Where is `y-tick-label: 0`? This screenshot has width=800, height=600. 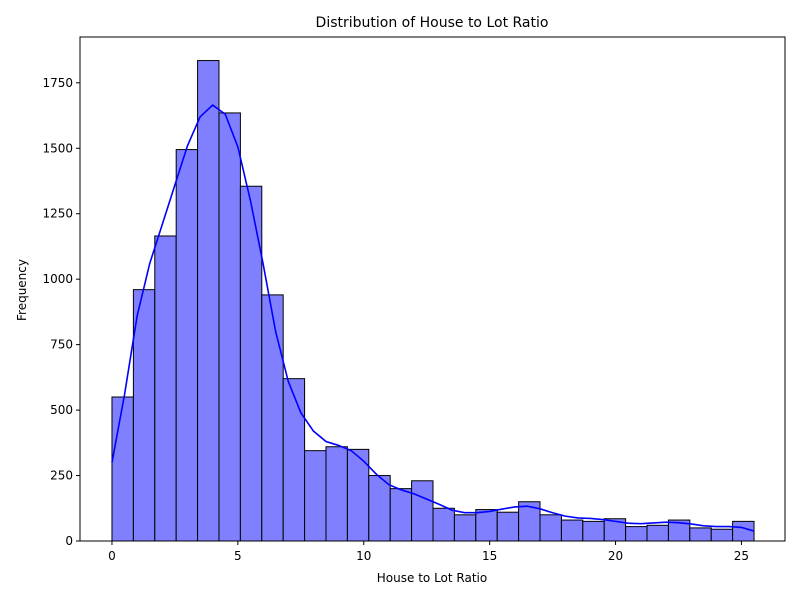 y-tick-label: 0 is located at coordinates (69, 541).